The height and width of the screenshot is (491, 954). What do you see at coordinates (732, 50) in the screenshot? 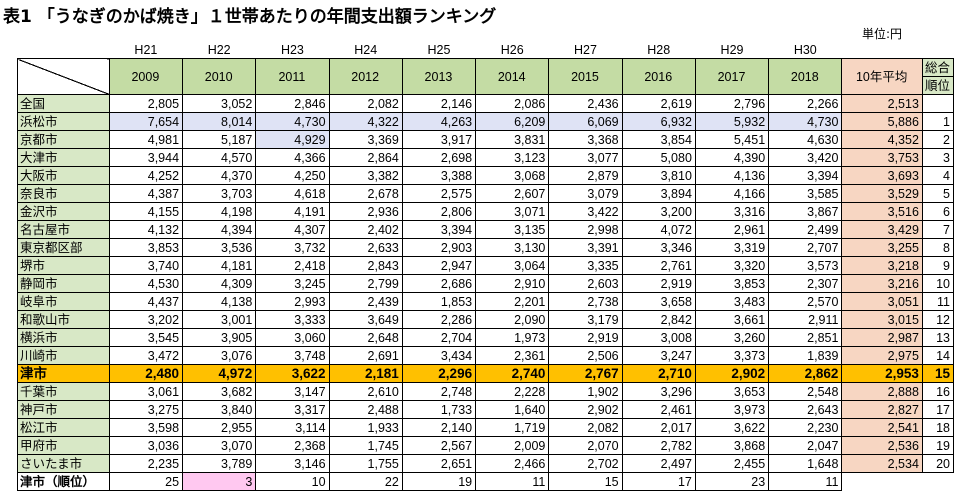
I see `heisei-label: H29` at bounding box center [732, 50].